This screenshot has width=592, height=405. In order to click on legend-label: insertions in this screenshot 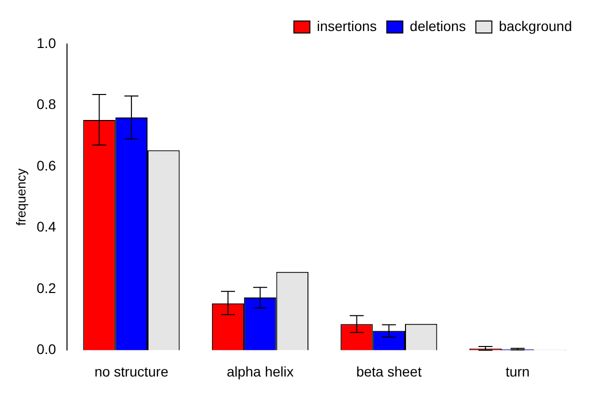, I will do `click(346, 26)`.